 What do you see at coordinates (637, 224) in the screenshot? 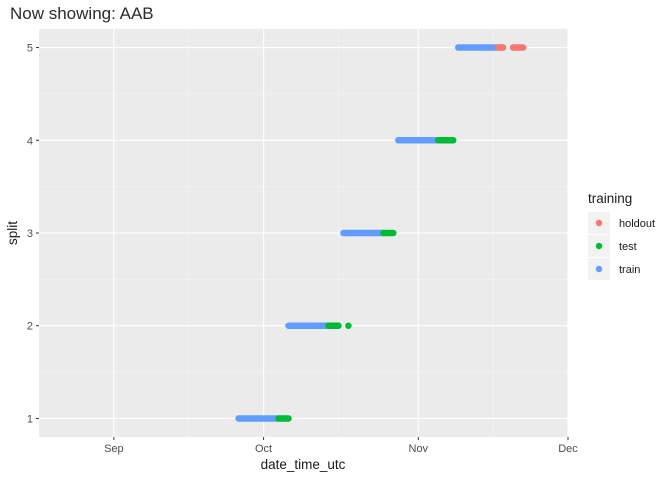
I see `legend-label: holdout` at bounding box center [637, 224].